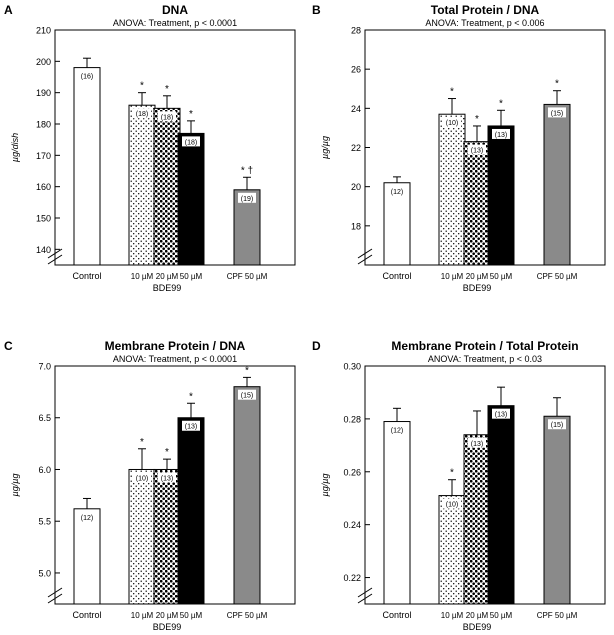 This screenshot has height=635, width=614. What do you see at coordinates (43, 219) in the screenshot?
I see `y-tick-label: 150` at bounding box center [43, 219].